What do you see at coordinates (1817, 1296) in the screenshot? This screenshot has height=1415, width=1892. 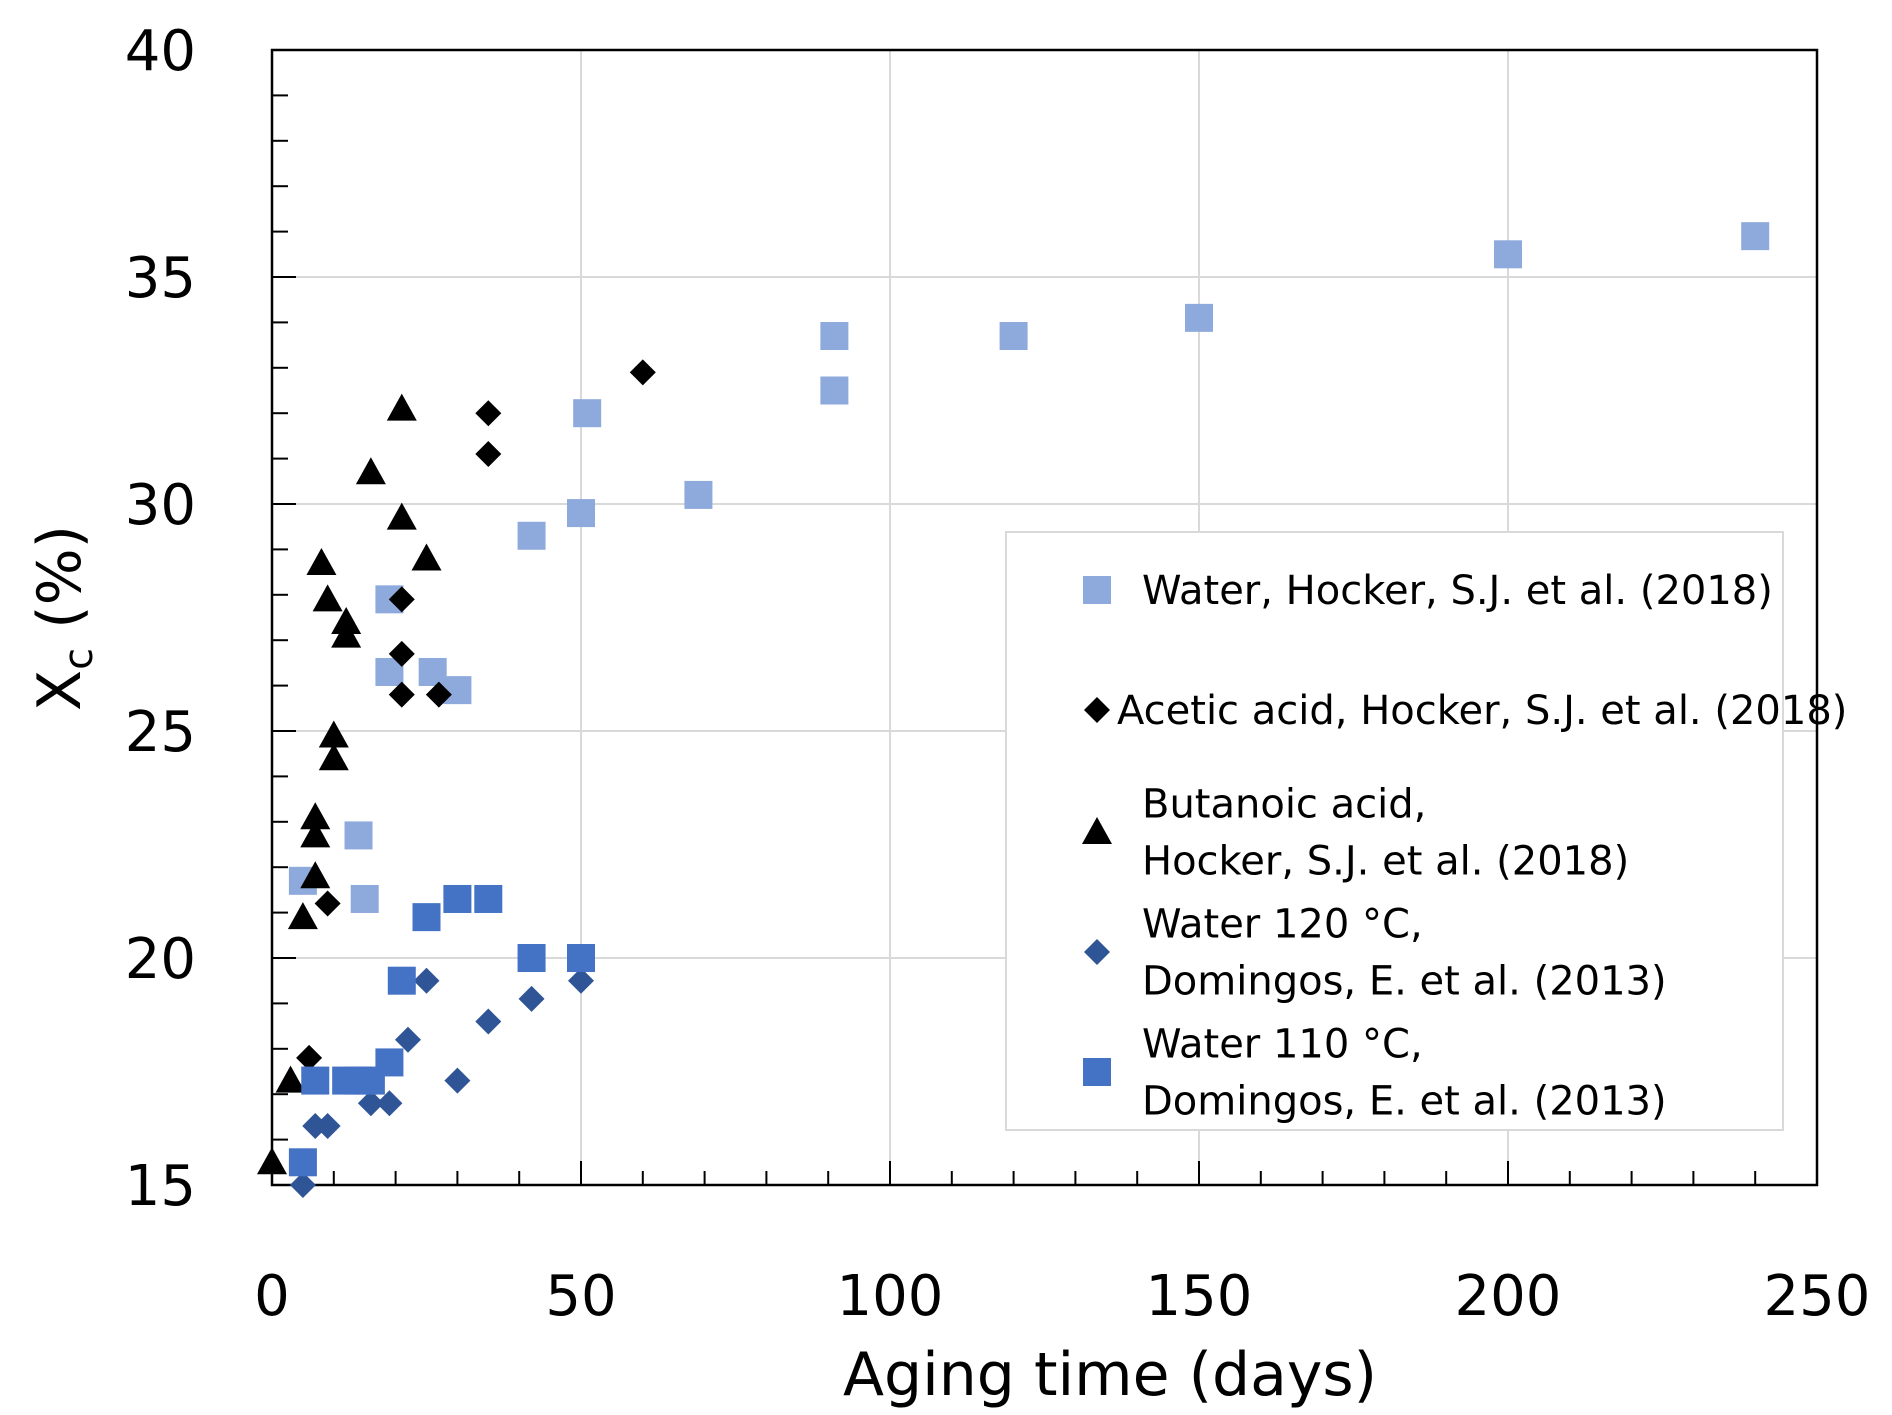 I see `x-tick-label: 250` at bounding box center [1817, 1296].